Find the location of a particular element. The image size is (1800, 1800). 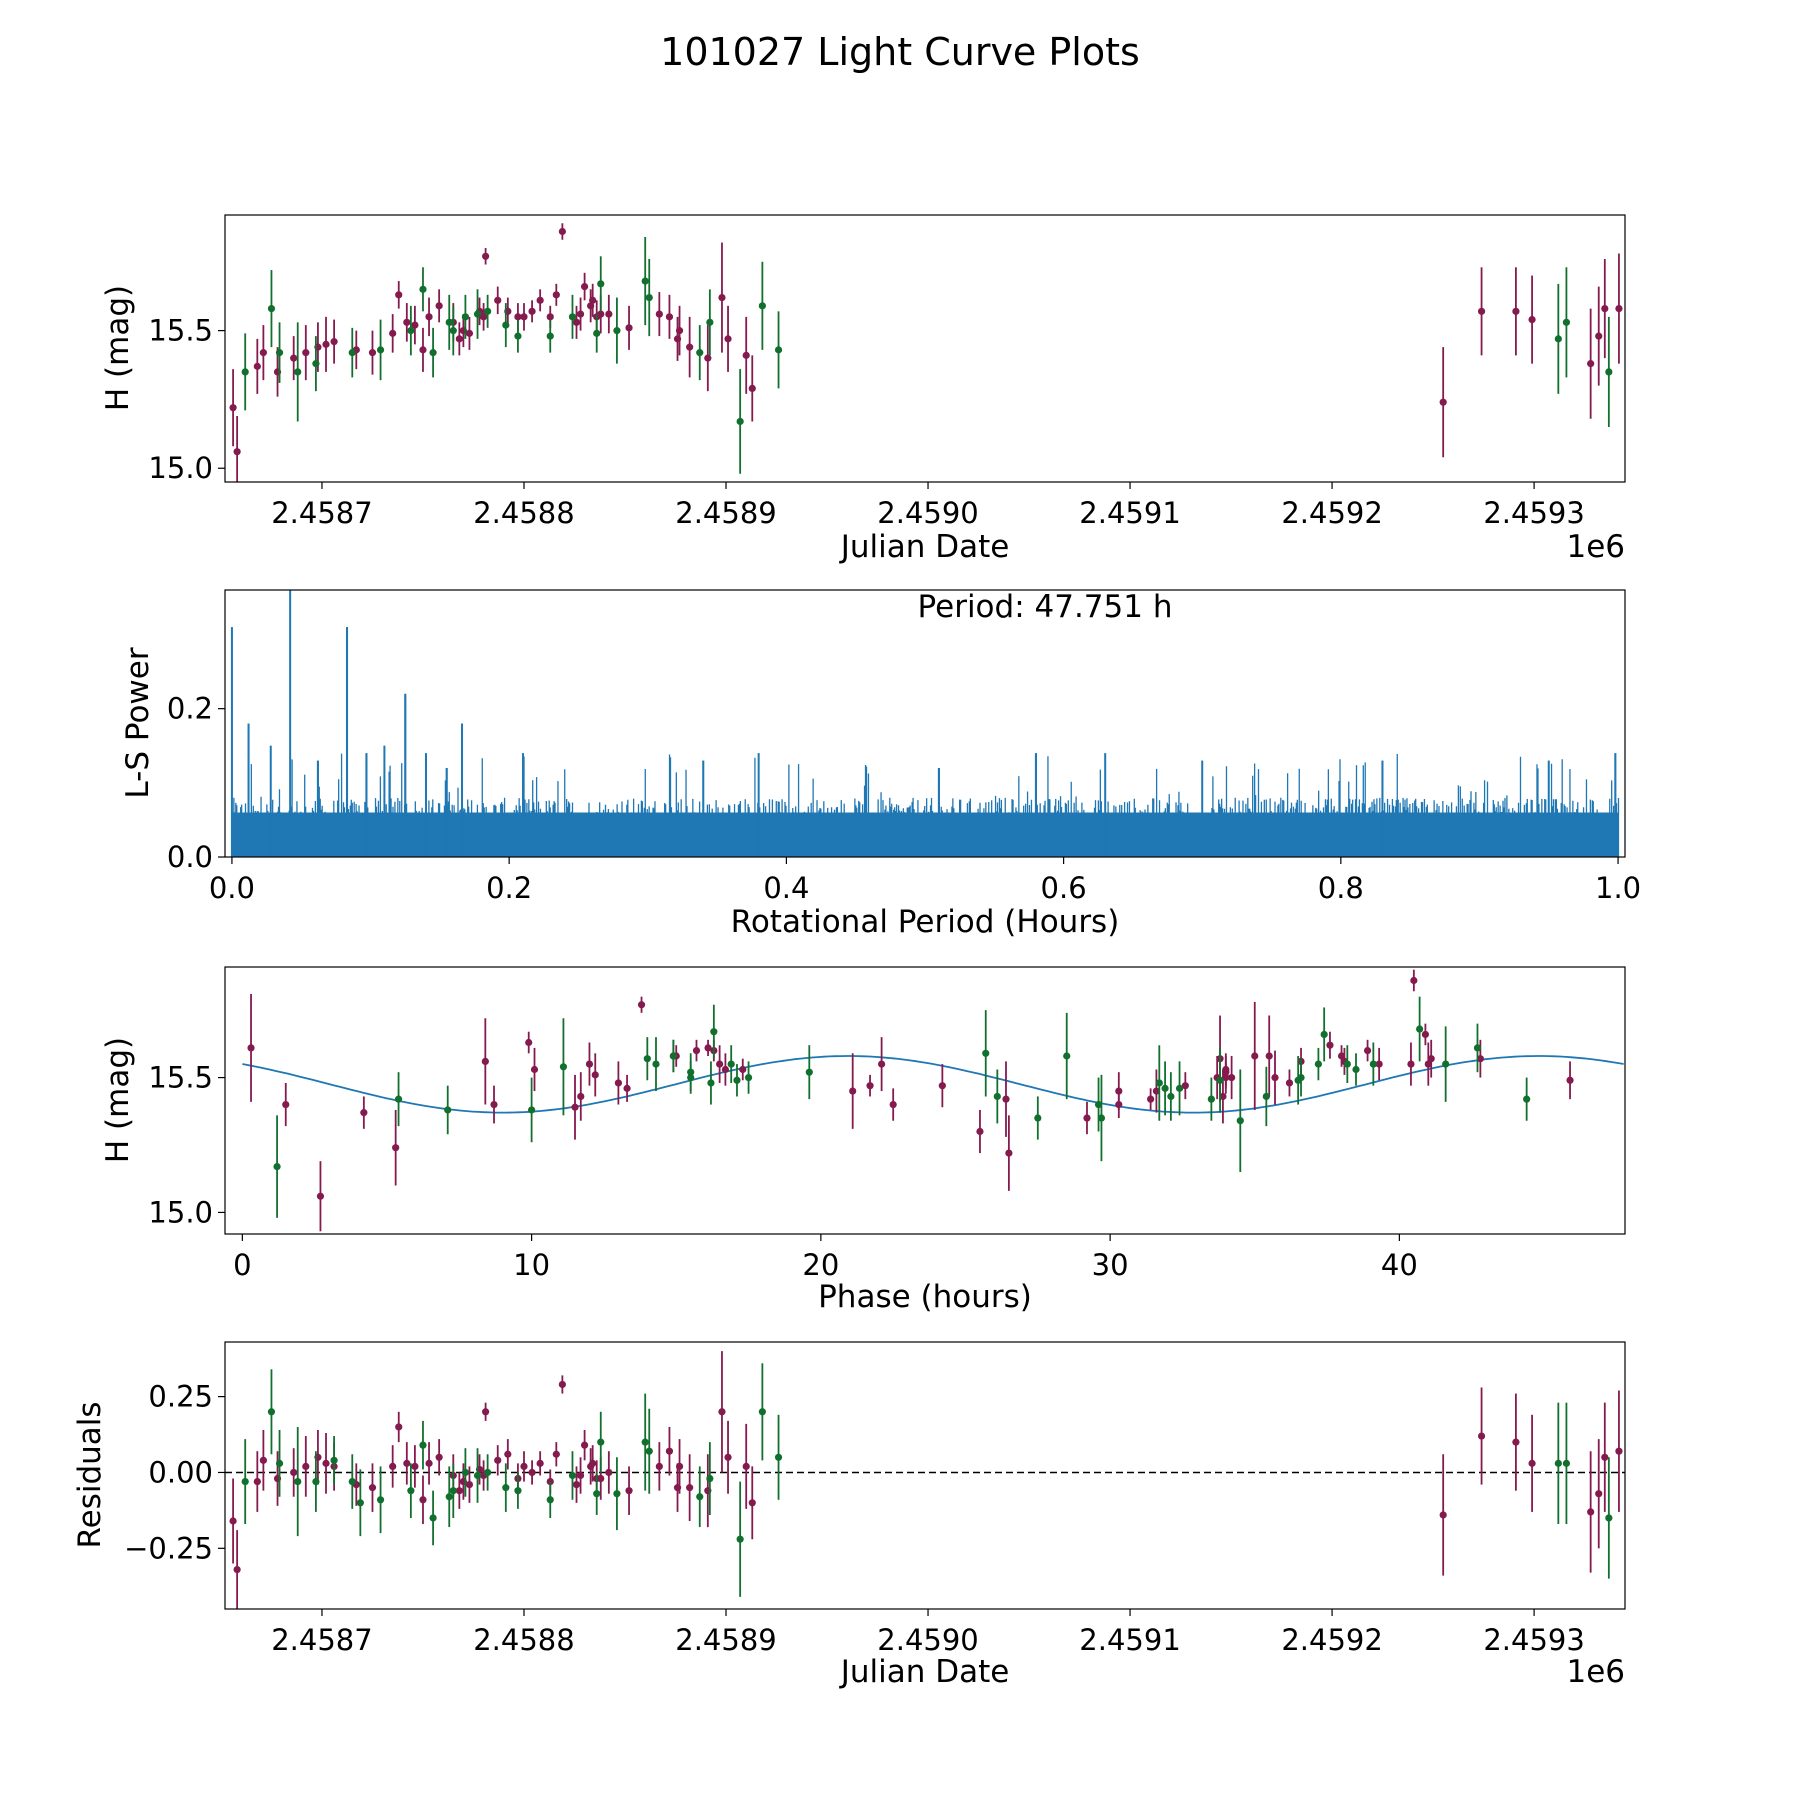

periodogram-x-tick-label: 0.8 is located at coordinates (1341, 888).